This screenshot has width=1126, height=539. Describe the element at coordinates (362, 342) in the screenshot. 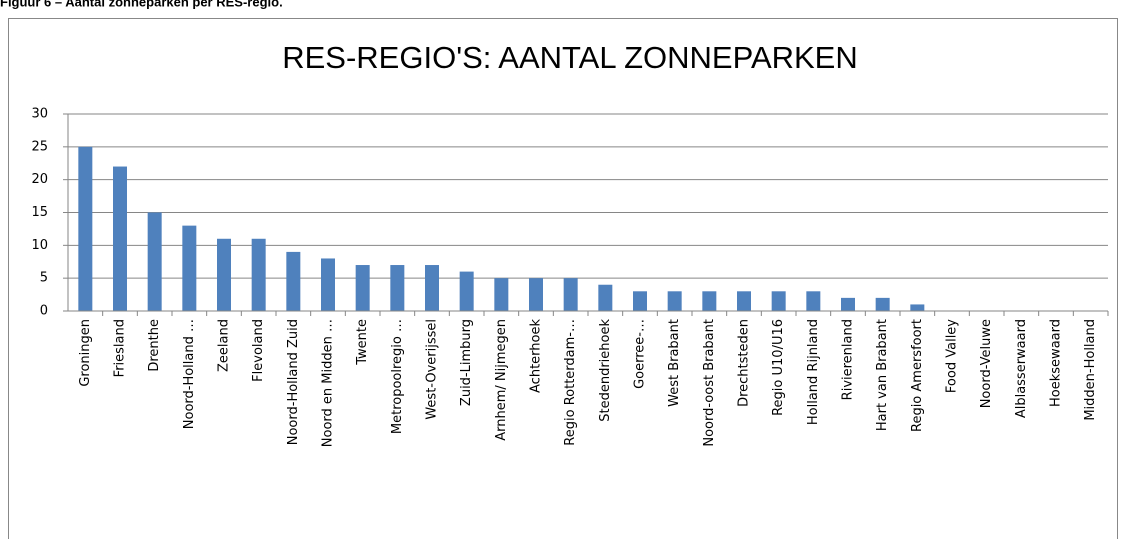

I see `x-tick-label: Twente` at that location.